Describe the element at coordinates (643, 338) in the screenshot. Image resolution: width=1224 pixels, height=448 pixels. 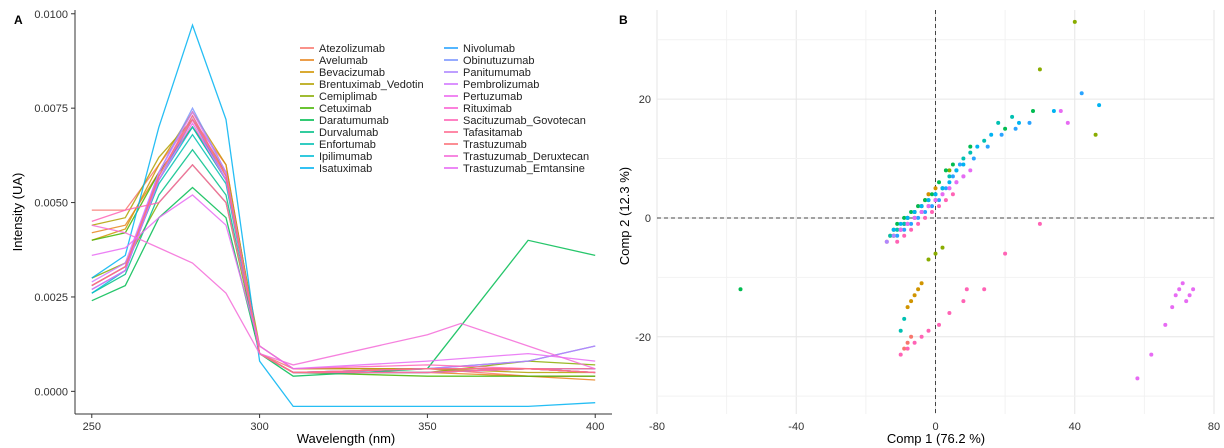
I see `y-tick-label: -20` at that location.